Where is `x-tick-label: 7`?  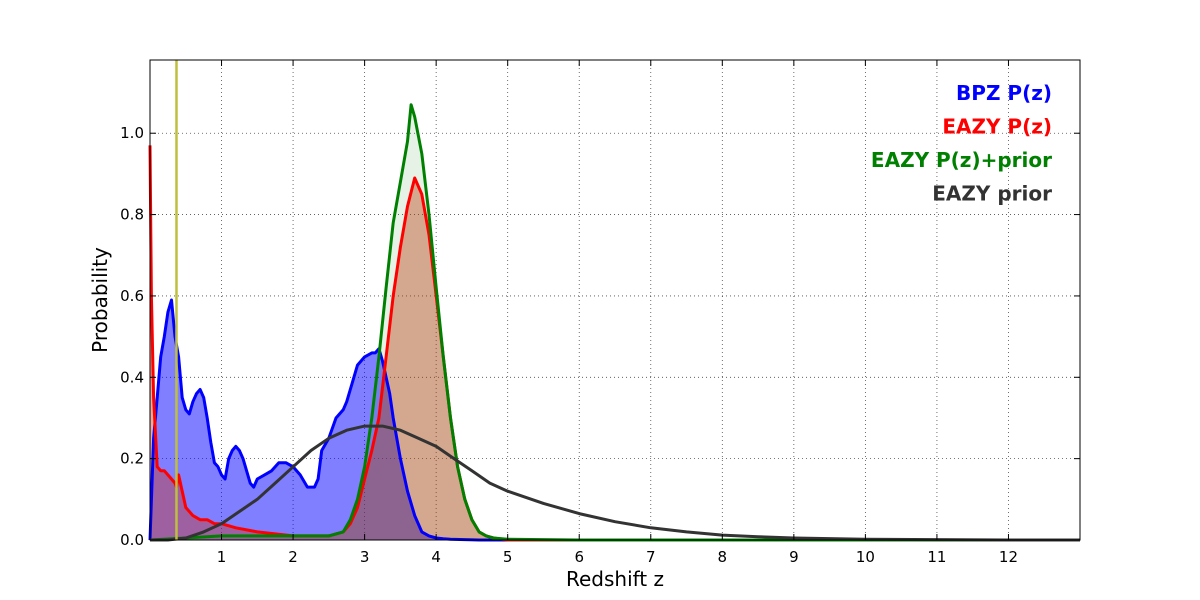
x-tick-label: 7 is located at coordinates (651, 557).